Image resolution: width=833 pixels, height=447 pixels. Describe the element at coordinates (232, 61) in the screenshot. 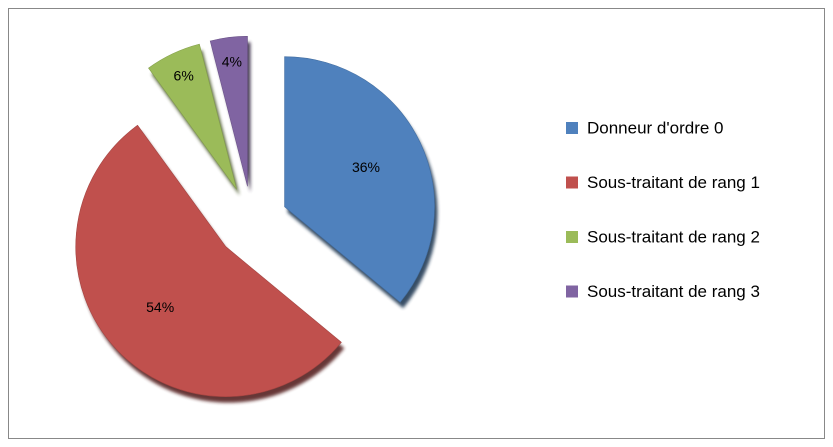

I see `data-label: 4%` at that location.